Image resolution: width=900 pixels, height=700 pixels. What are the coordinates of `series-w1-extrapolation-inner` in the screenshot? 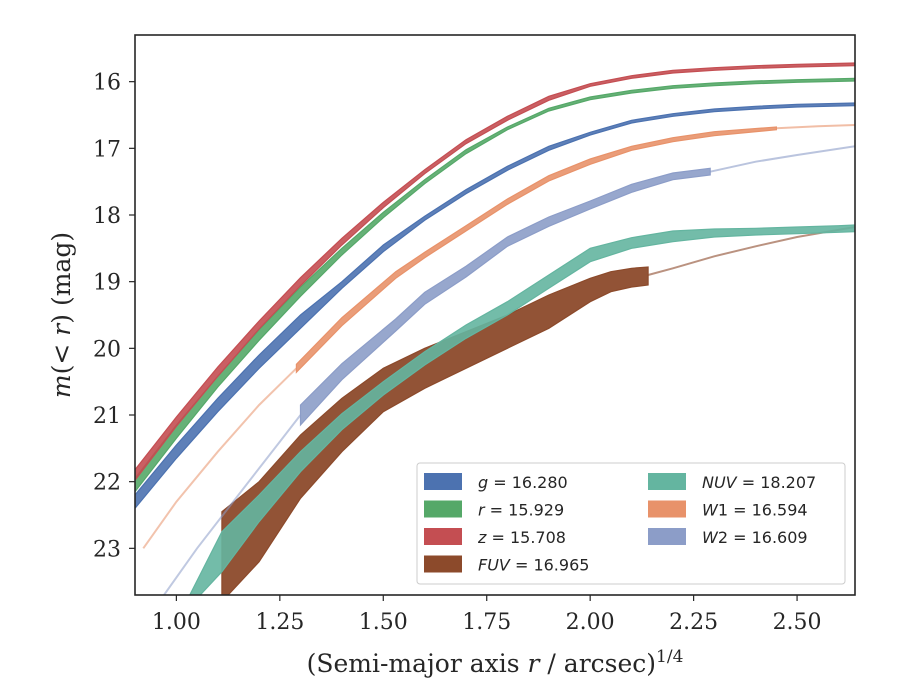 It's located at (220, 458).